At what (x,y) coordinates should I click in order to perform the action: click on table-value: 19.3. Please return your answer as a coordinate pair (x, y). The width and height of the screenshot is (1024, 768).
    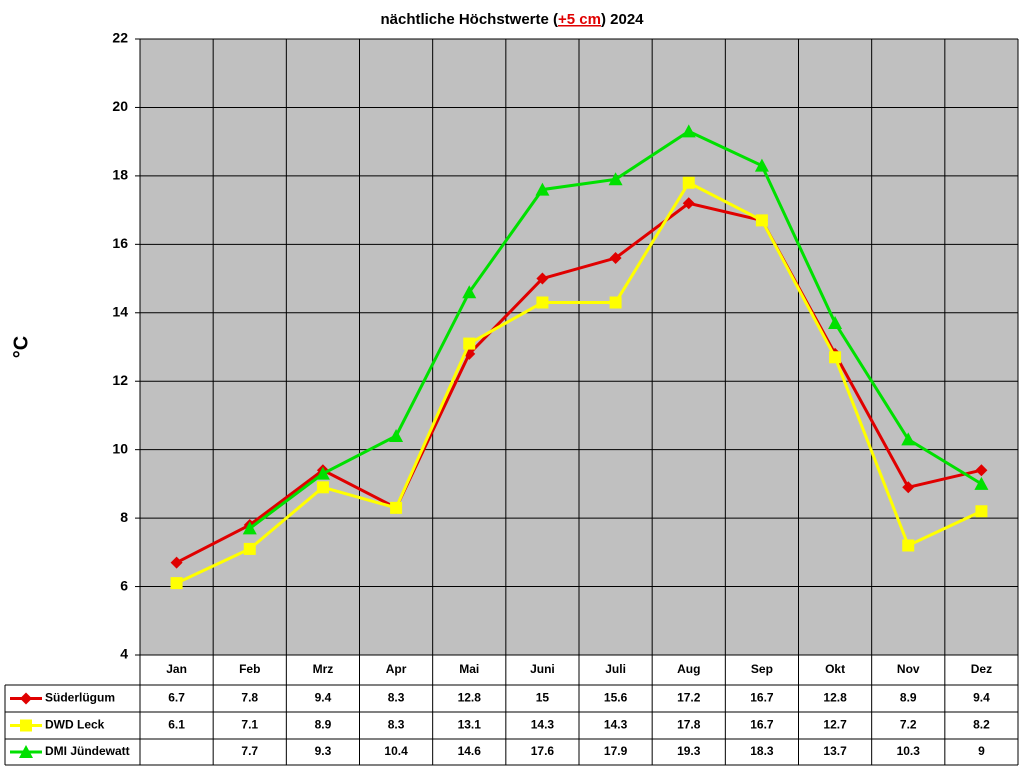
    Looking at the image, I should click on (689, 751).